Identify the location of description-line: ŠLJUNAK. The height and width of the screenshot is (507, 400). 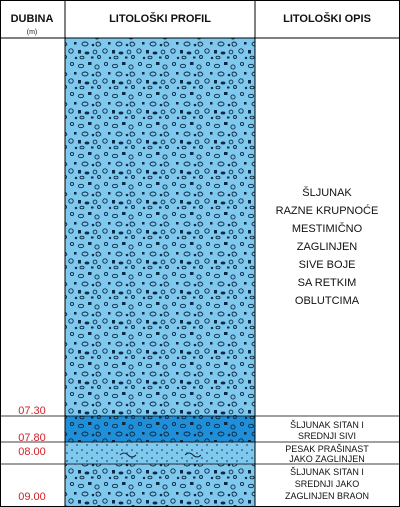
(327, 192).